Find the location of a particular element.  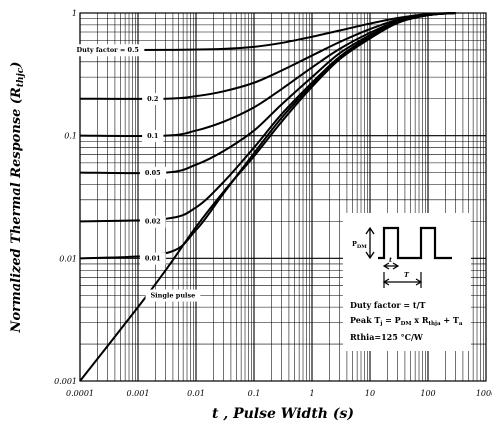

series-label-0: Duty factor = 0.5 is located at coordinates (108, 50).